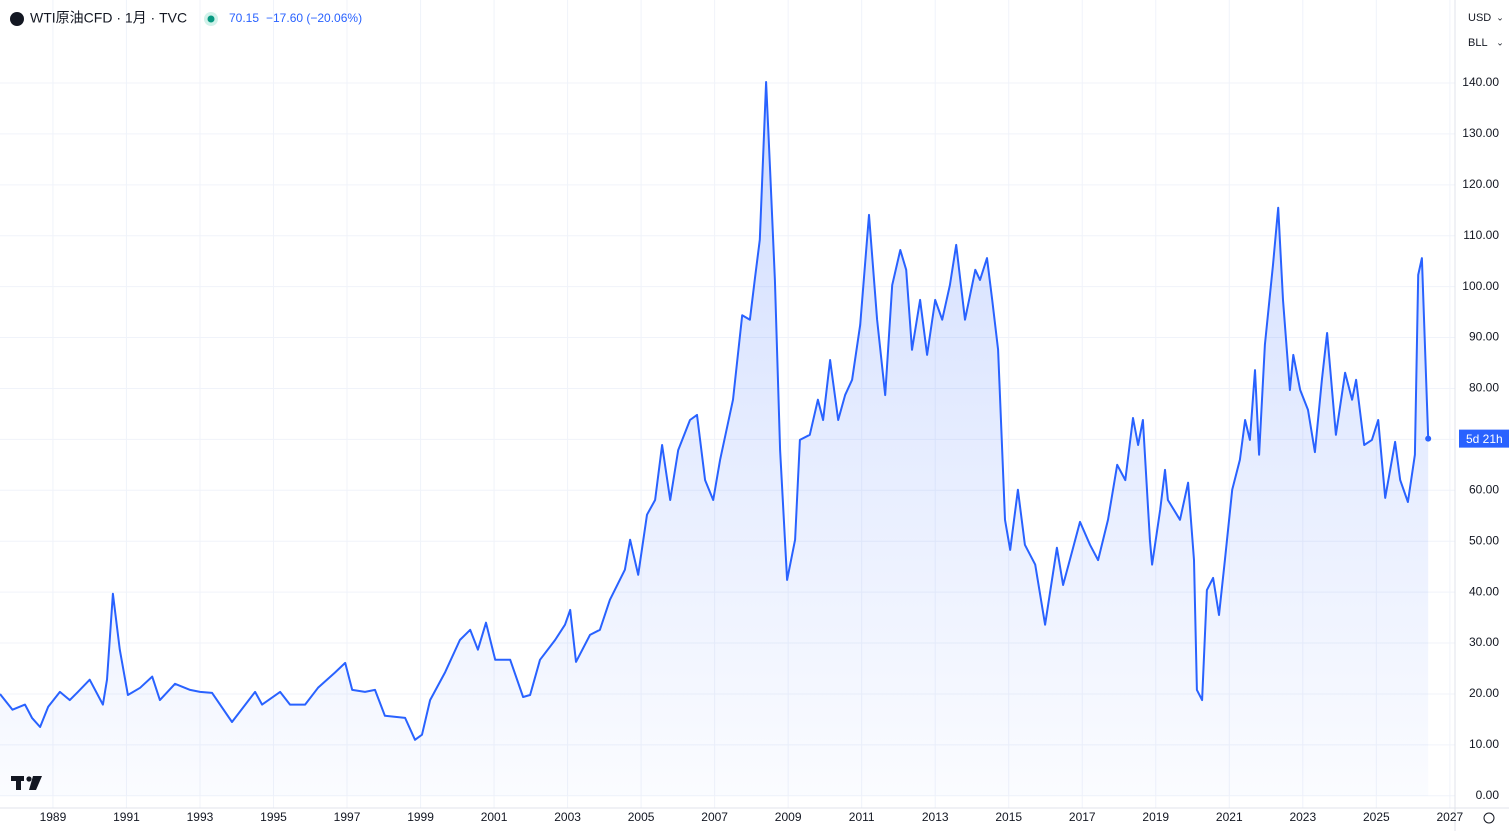 The image size is (1509, 831). What do you see at coordinates (788, 817) in the screenshot?
I see `x-tick-label: 2009` at bounding box center [788, 817].